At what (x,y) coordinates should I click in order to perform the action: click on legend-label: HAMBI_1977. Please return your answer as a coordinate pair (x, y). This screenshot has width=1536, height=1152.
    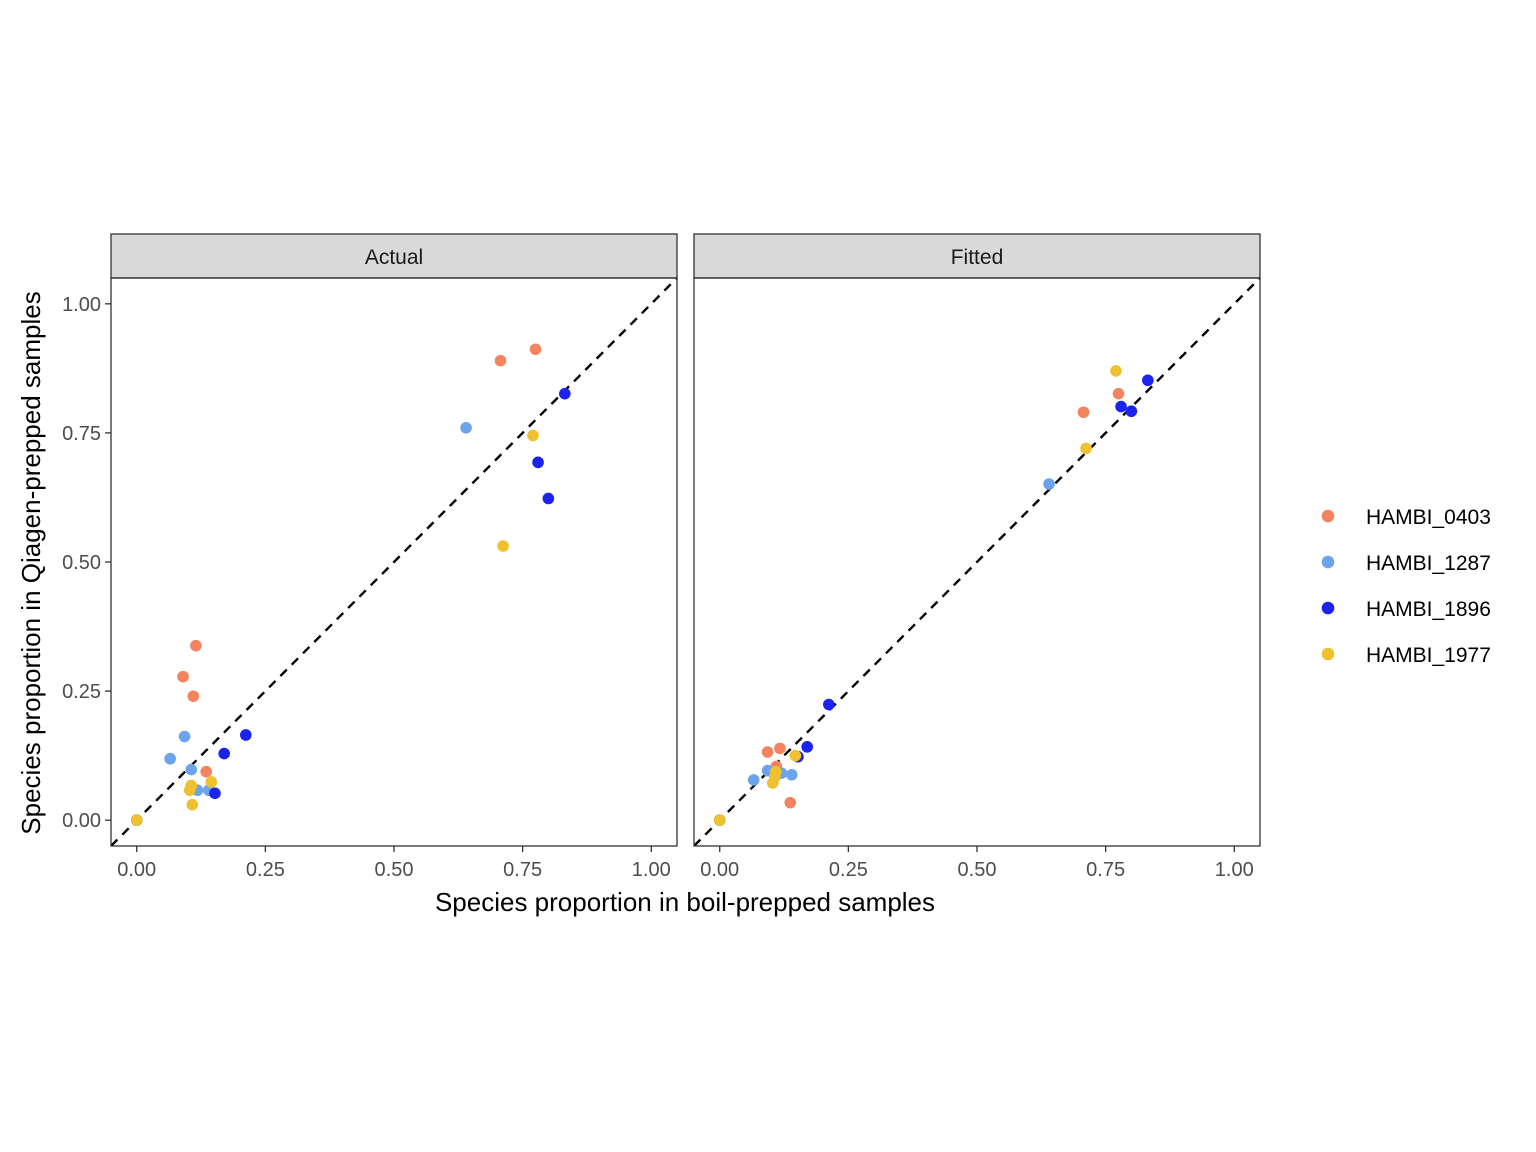
    Looking at the image, I should click on (1428, 655).